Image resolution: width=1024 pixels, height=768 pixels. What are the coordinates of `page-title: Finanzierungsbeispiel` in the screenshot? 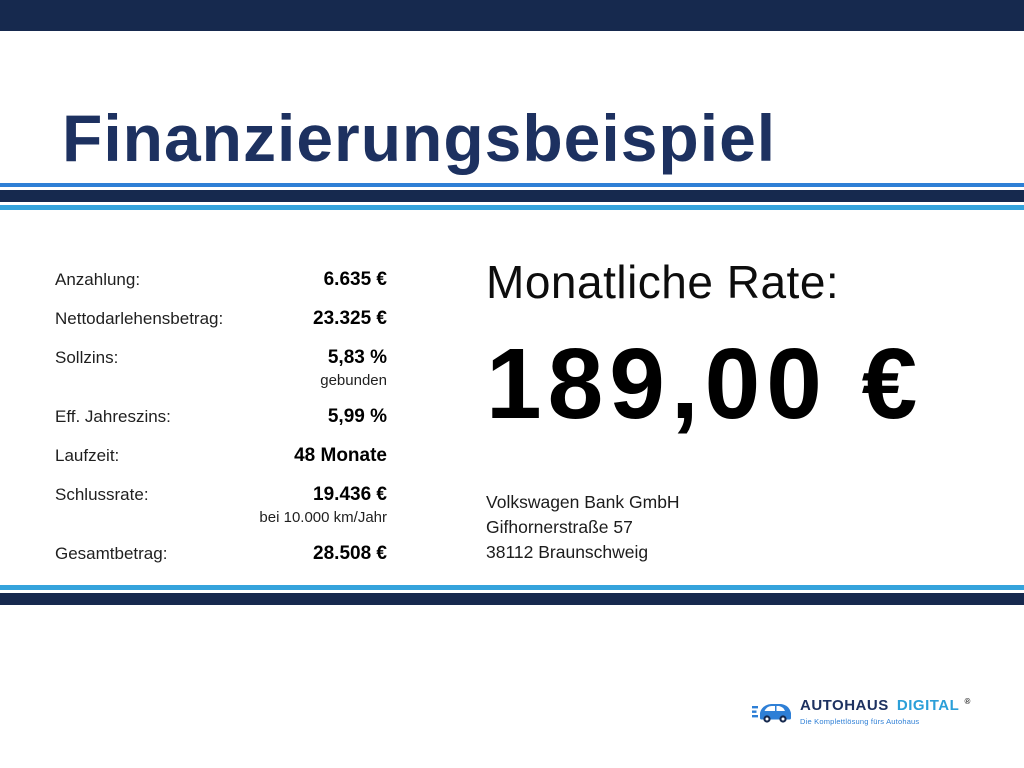 It's located at (419, 138).